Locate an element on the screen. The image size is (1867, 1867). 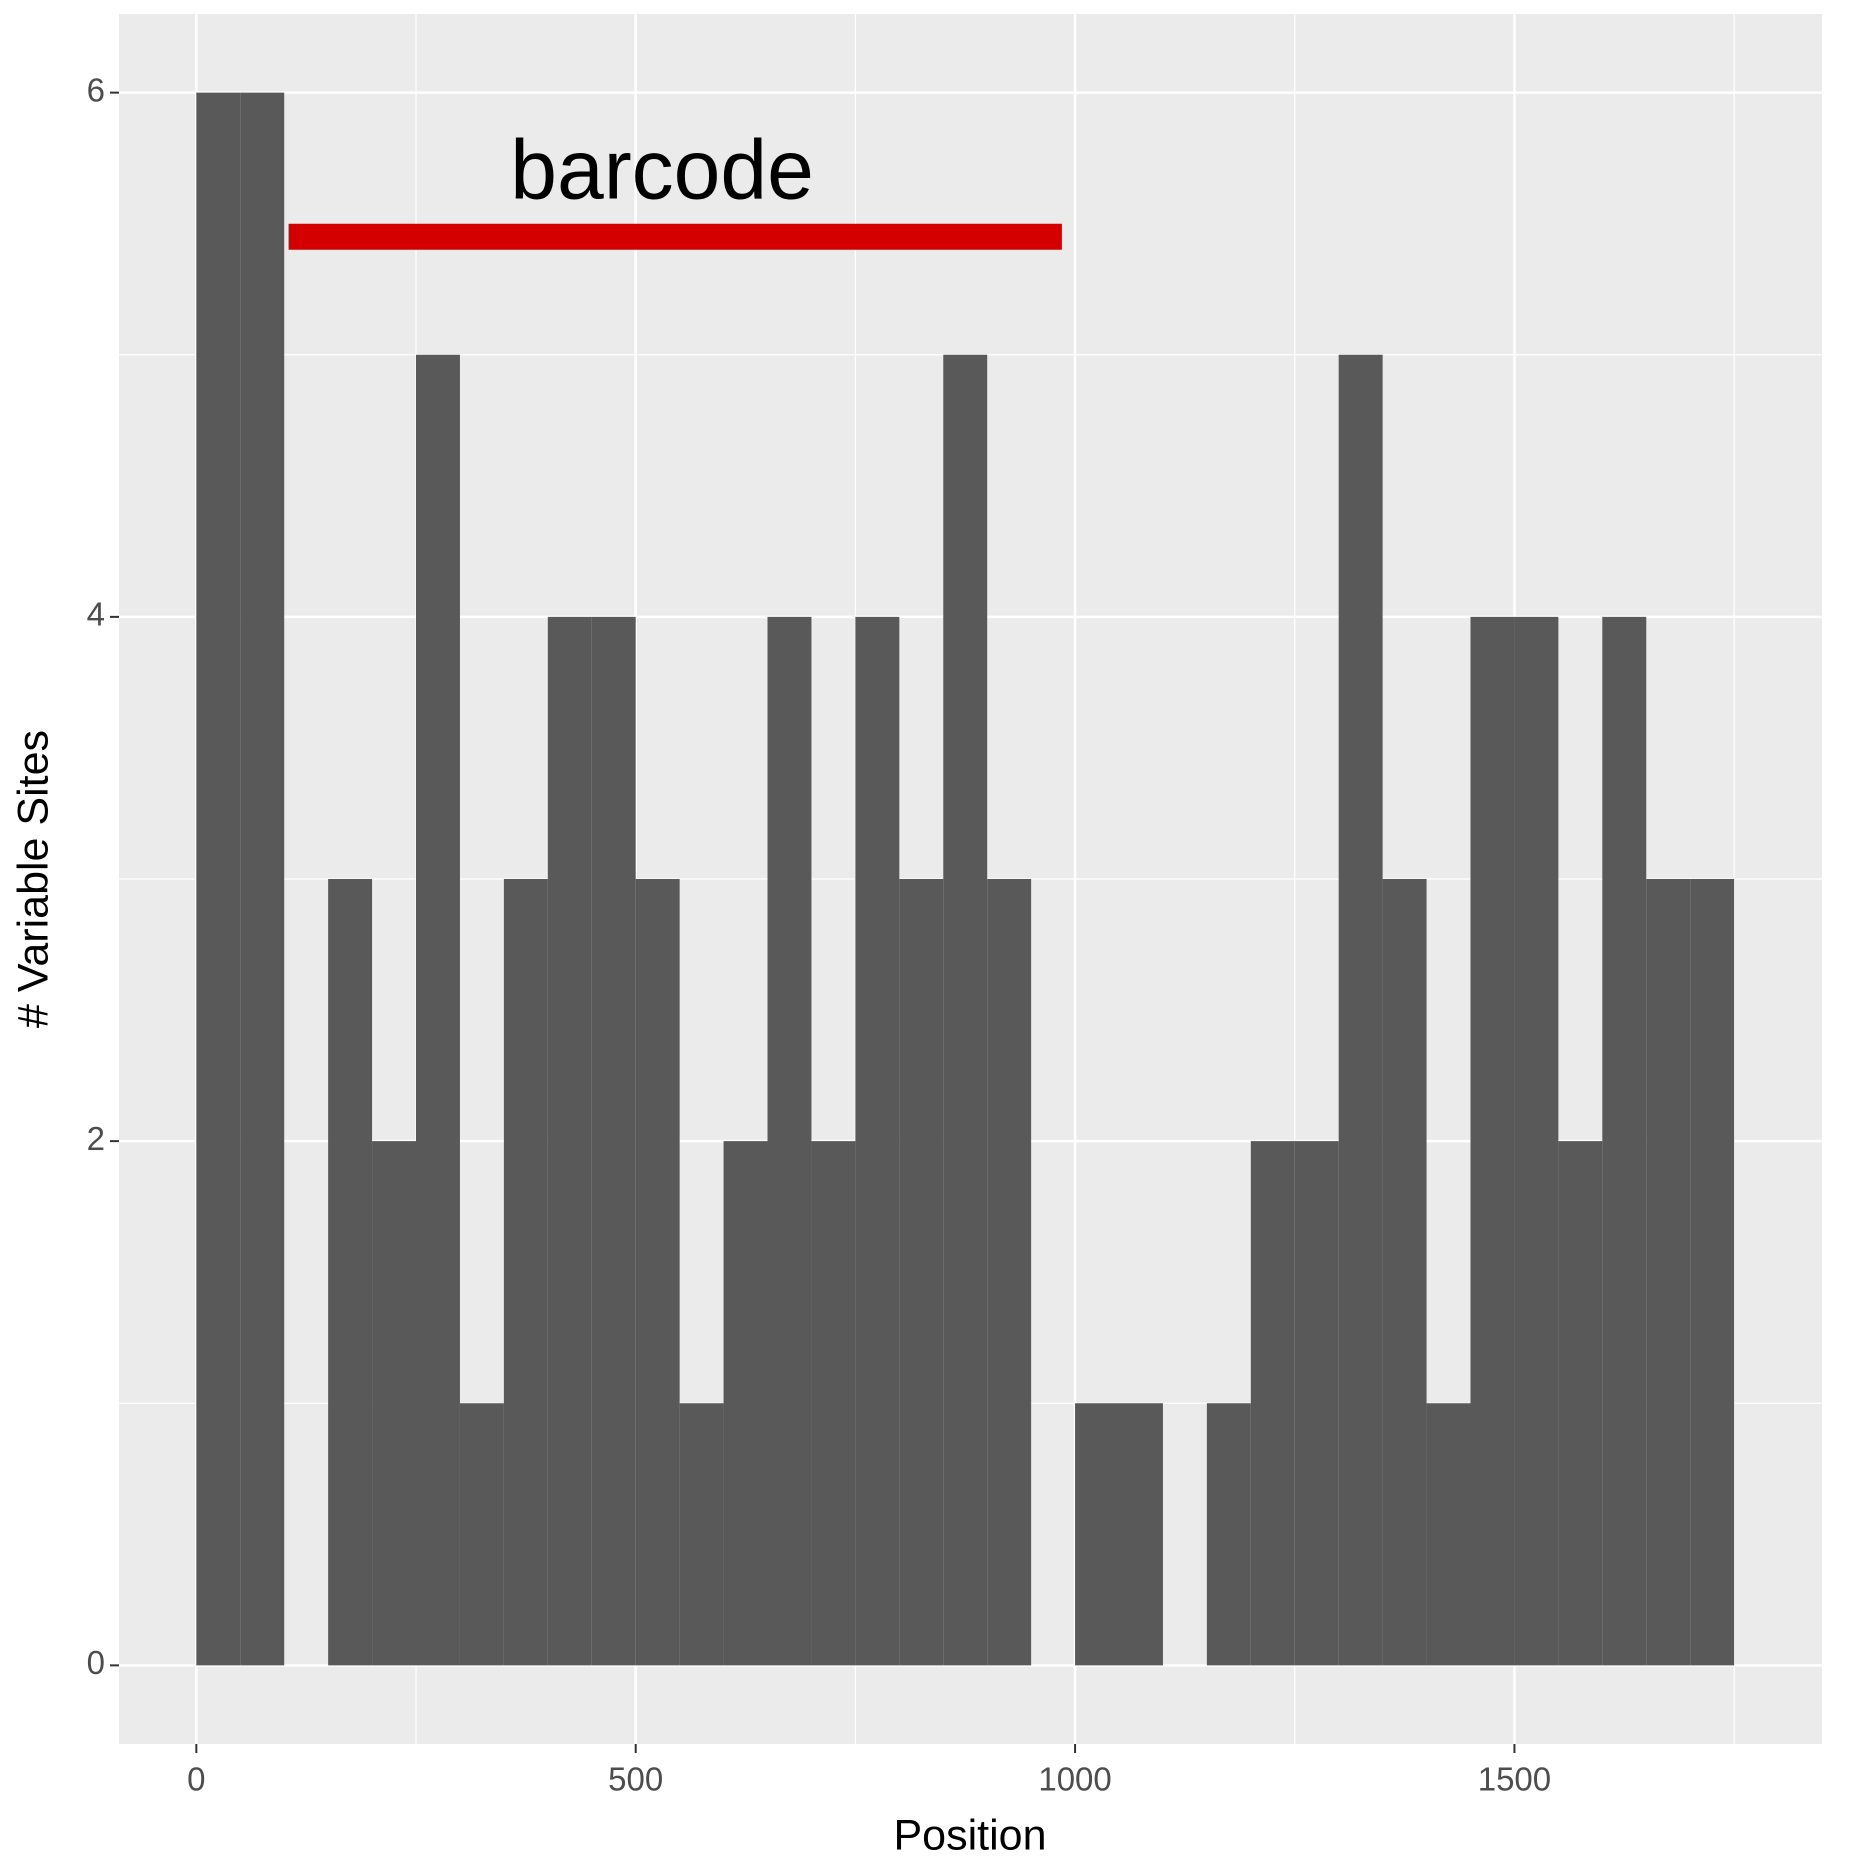
y-tick-label: 0 is located at coordinates (96, 1662).